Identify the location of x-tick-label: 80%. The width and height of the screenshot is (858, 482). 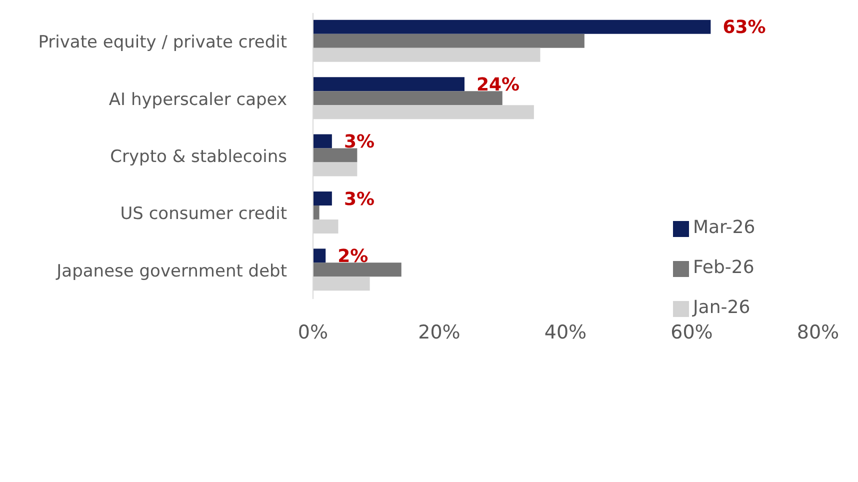
(818, 332).